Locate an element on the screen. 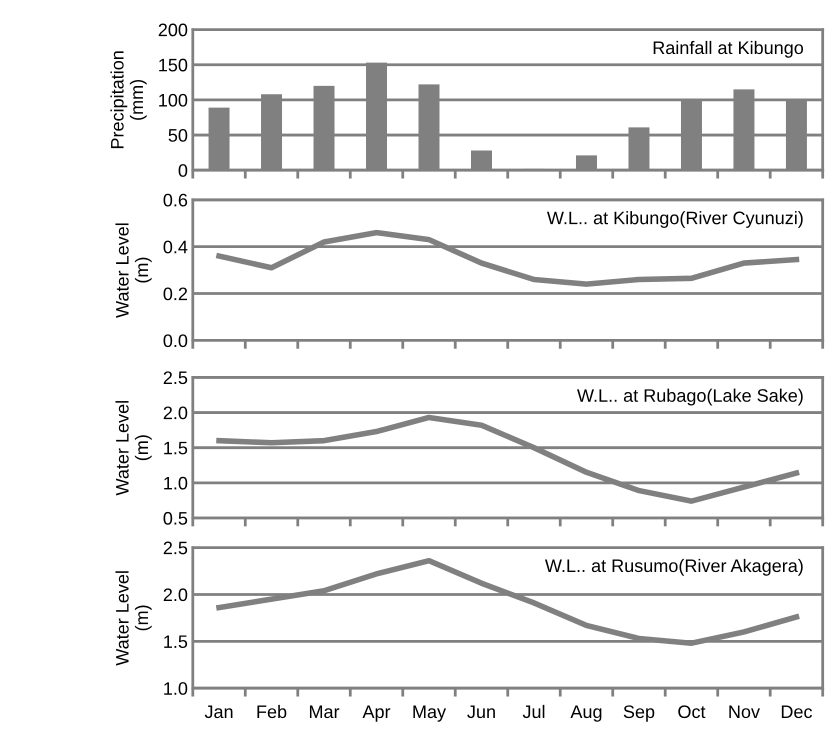 Image resolution: width=831 pixels, height=740 pixels. text: Rainfall at Kibungo is located at coordinates (729, 49).